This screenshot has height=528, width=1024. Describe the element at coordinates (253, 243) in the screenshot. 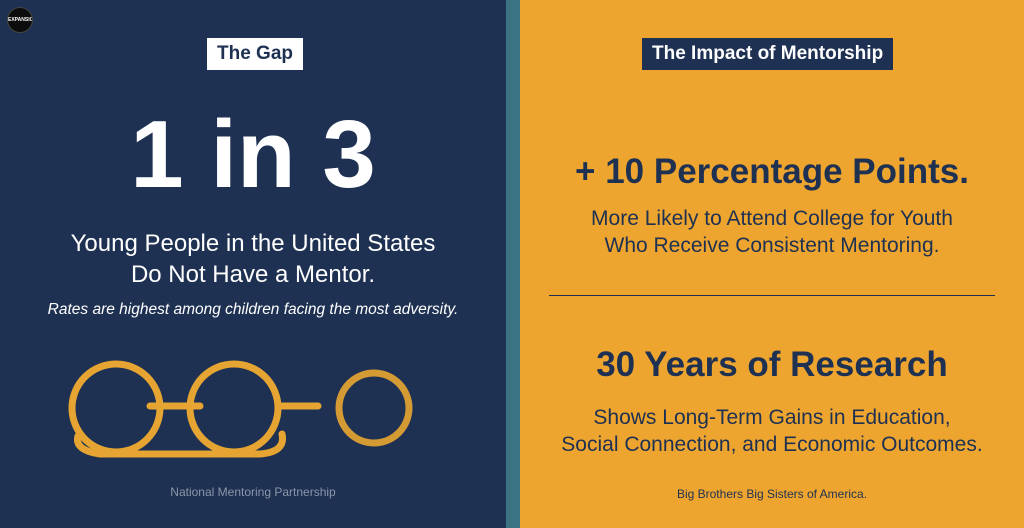

I see `gap-description-line-1: Young People in the United States` at that location.